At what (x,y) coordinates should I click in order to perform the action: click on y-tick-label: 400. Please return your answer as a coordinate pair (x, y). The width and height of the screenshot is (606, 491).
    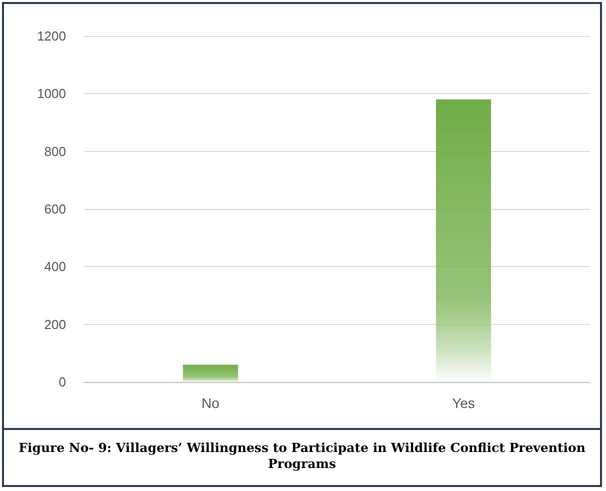
    Looking at the image, I should click on (55, 266).